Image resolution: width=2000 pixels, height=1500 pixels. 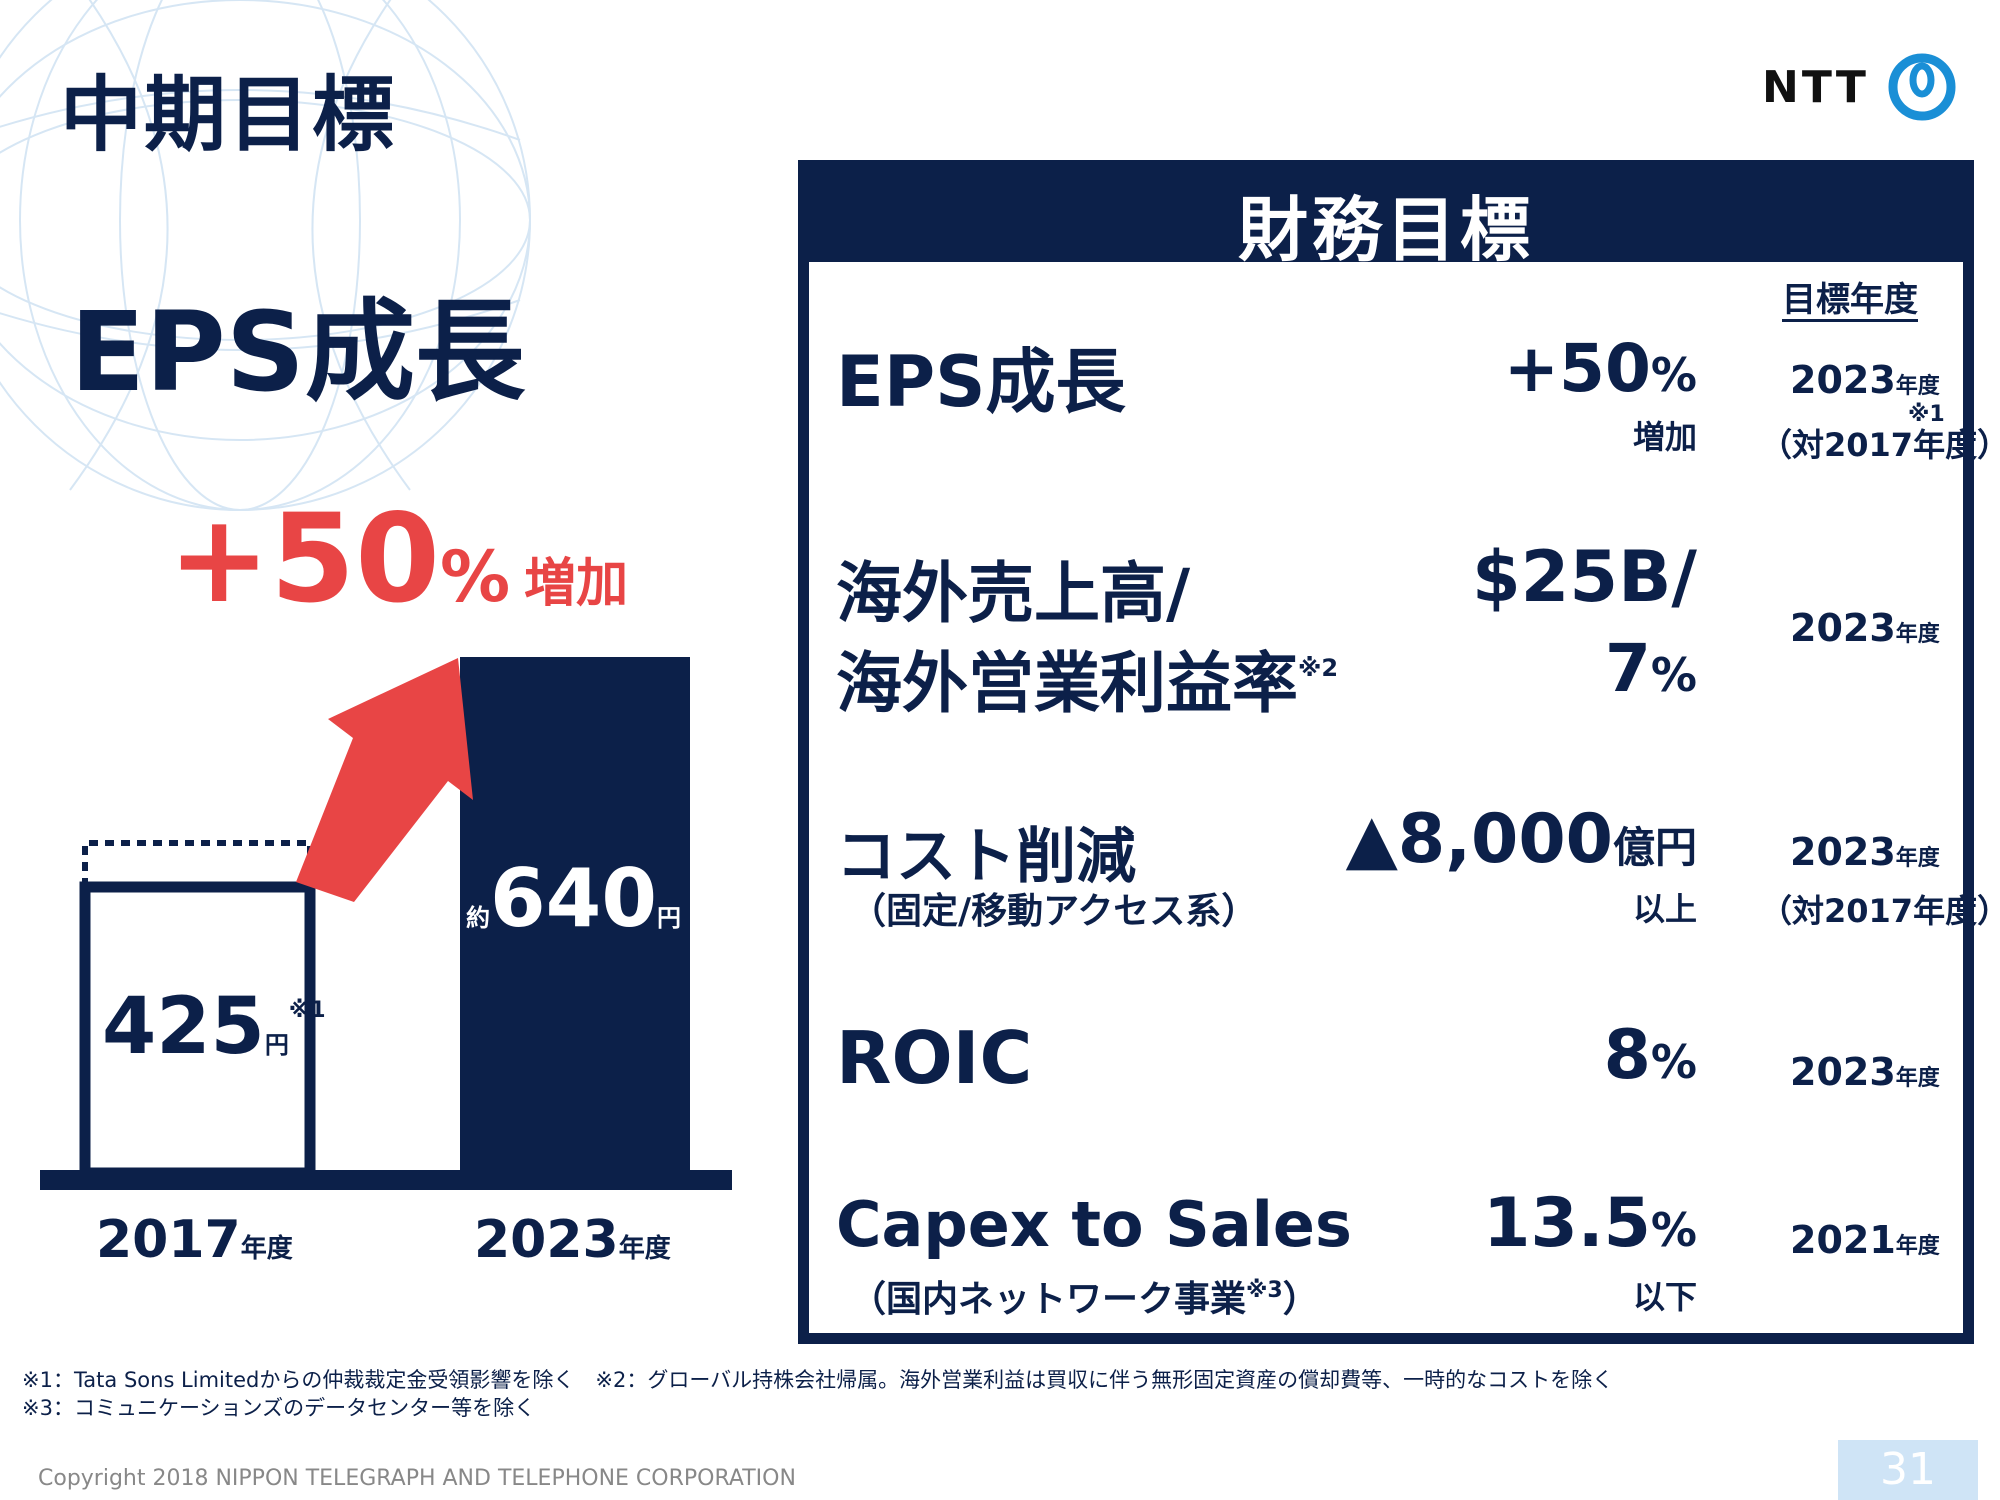 I want to click on row-cost-label: コスト削減, so click(x=986, y=857).